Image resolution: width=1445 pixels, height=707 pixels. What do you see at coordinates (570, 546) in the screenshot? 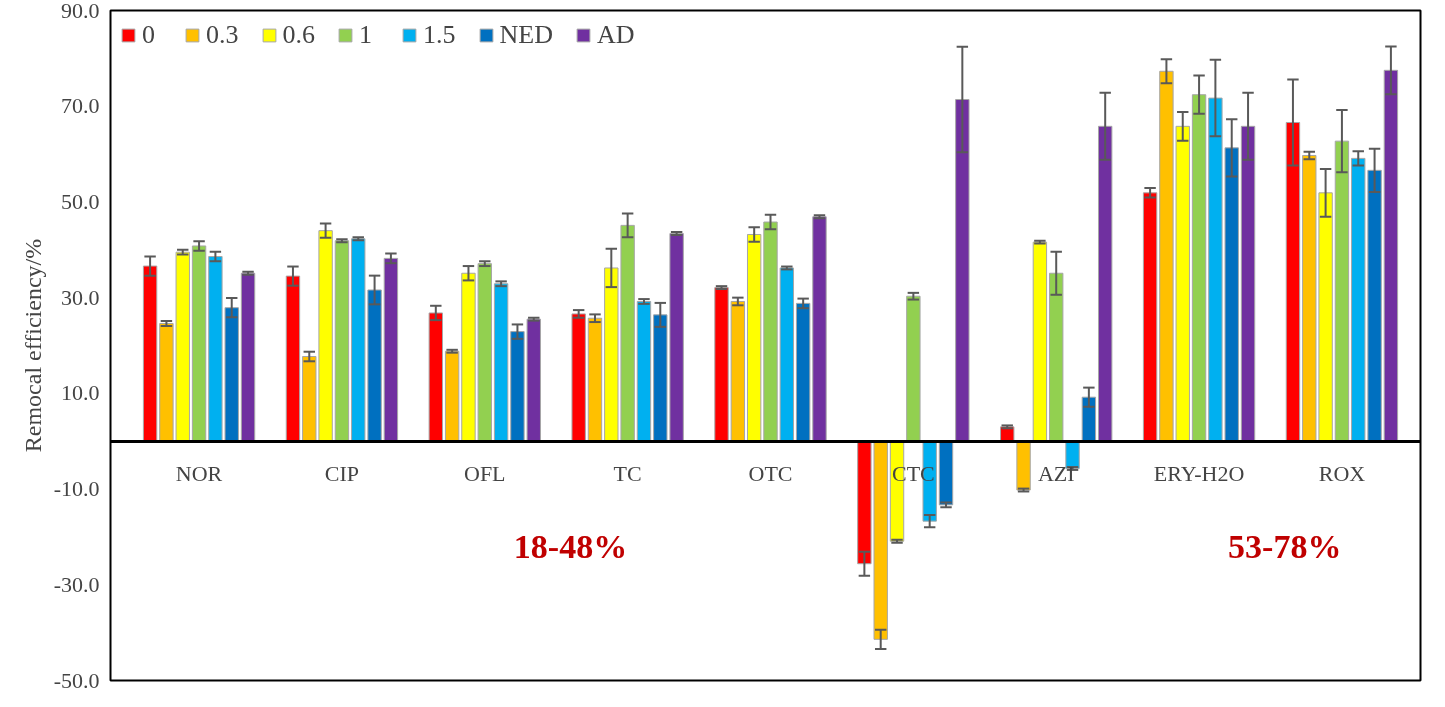
I see `annotation: 18-48%` at bounding box center [570, 546].